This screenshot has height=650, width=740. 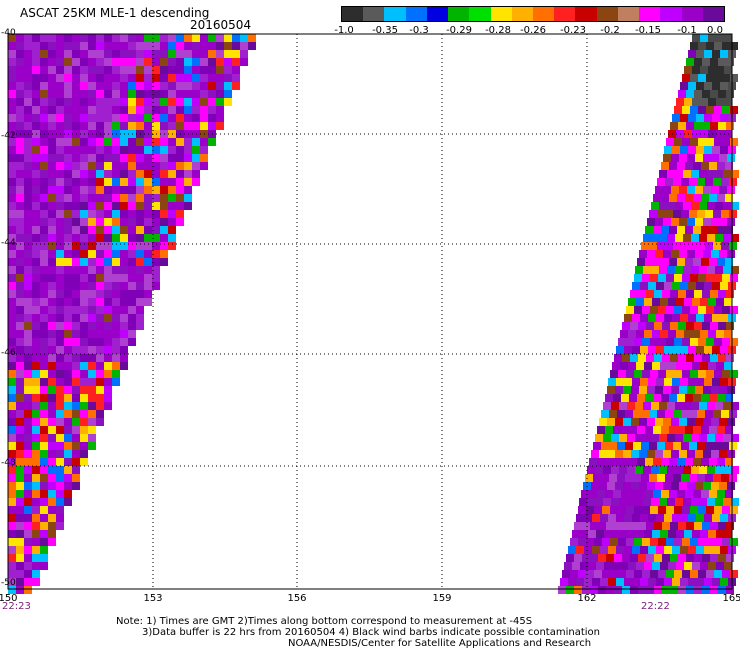 What do you see at coordinates (731, 598) in the screenshot?
I see `x-tick-165: 165` at bounding box center [731, 598].